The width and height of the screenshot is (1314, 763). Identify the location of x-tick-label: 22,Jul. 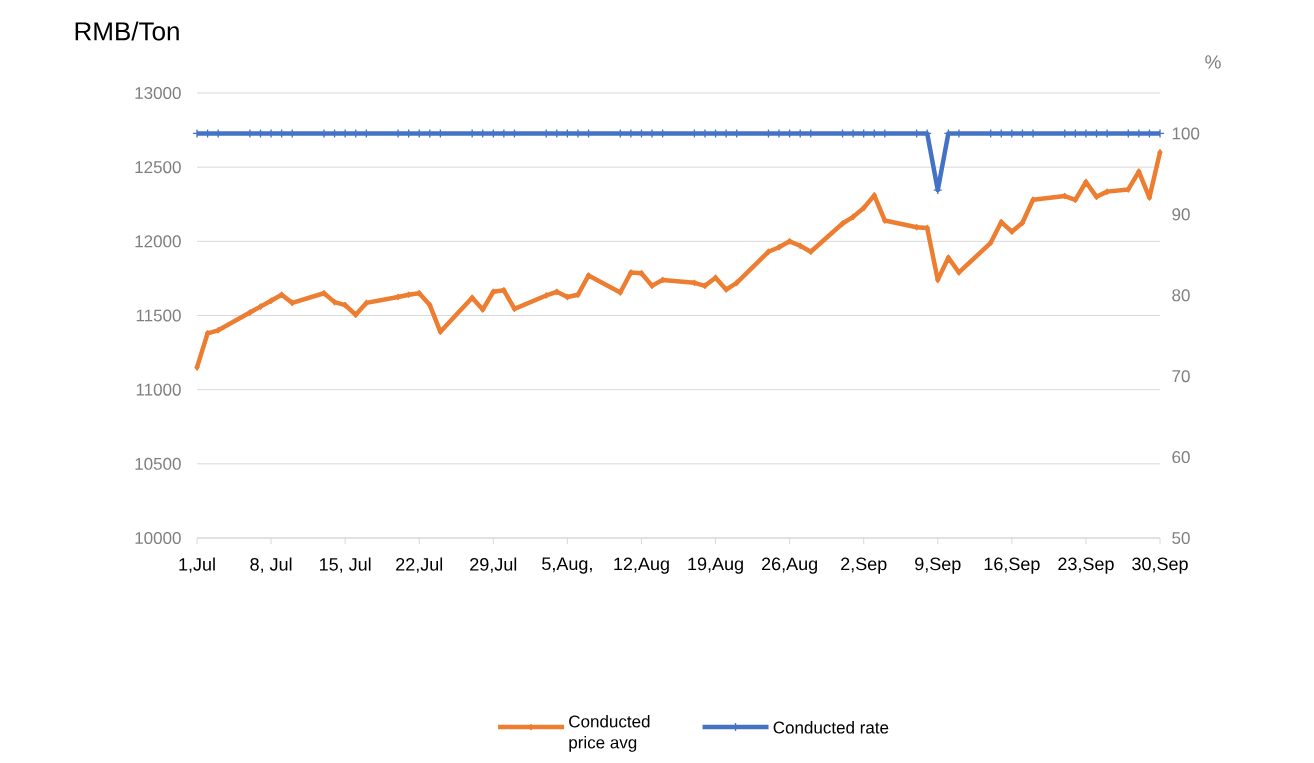
(419, 565).